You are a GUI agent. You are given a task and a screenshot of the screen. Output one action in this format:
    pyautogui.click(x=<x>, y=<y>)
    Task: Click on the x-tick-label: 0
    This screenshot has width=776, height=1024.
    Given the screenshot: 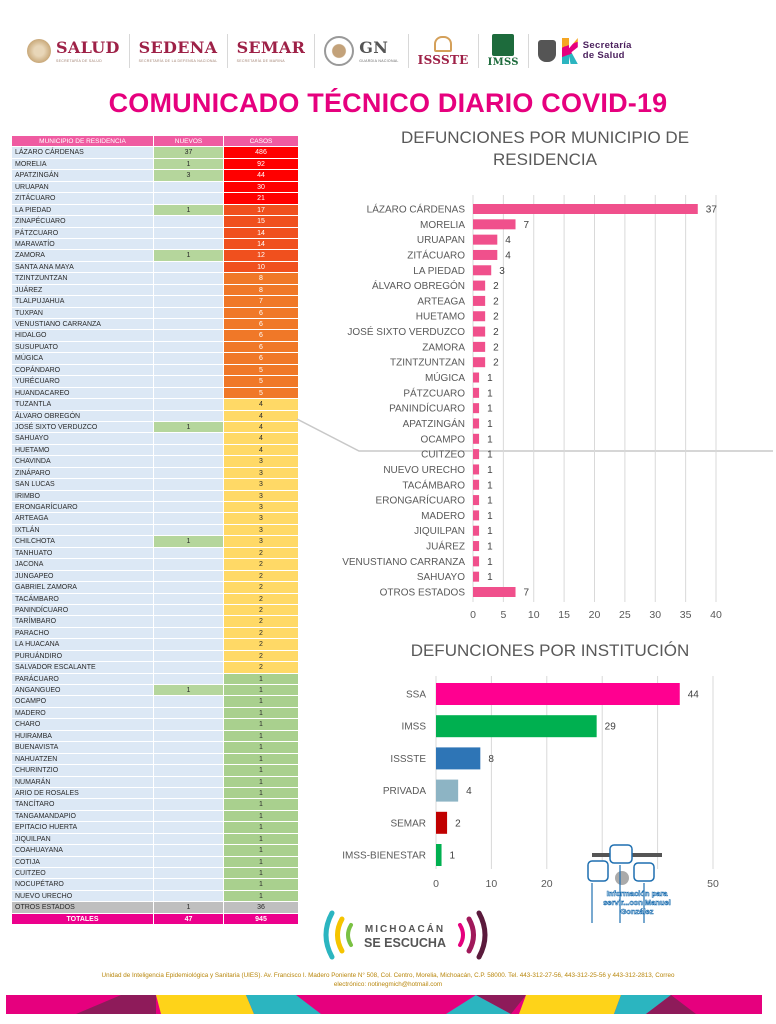 What is the action you would take?
    pyautogui.click(x=473, y=615)
    